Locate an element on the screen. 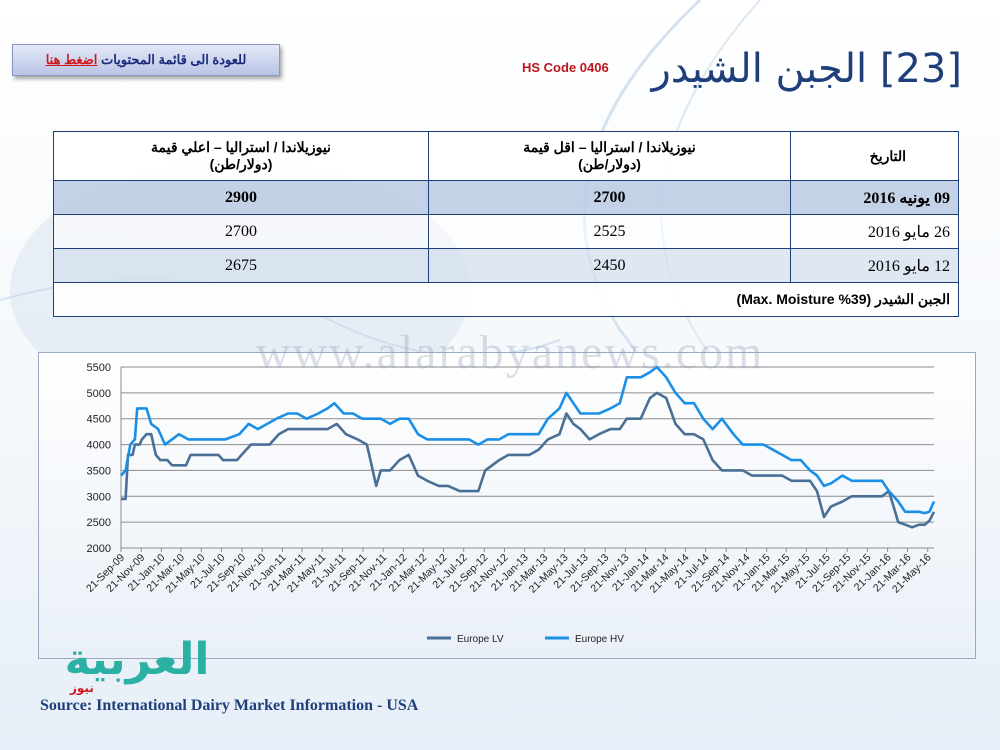 Image resolution: width=1000 pixels, height=750 pixels. table-row: 12 مايو 2016 2450 2675 is located at coordinates (506, 265).